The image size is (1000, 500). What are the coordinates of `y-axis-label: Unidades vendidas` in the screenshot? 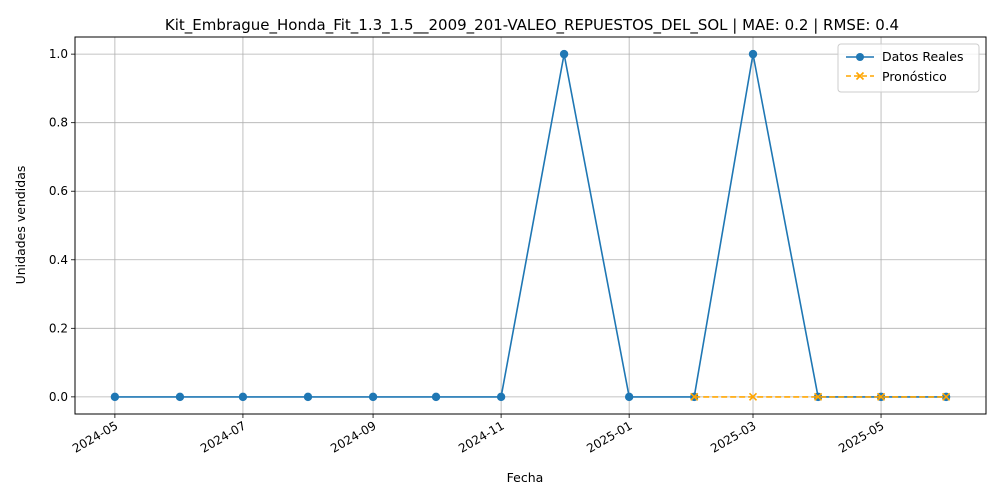 It's located at (20, 225).